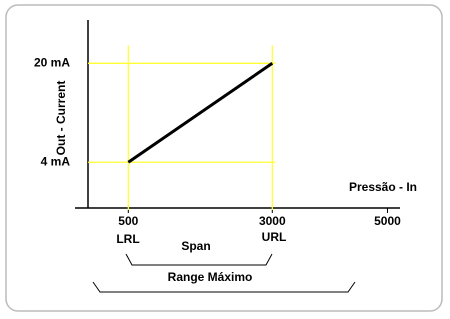 The height and width of the screenshot is (319, 450). I want to click on annotation: LRL, so click(127, 239).